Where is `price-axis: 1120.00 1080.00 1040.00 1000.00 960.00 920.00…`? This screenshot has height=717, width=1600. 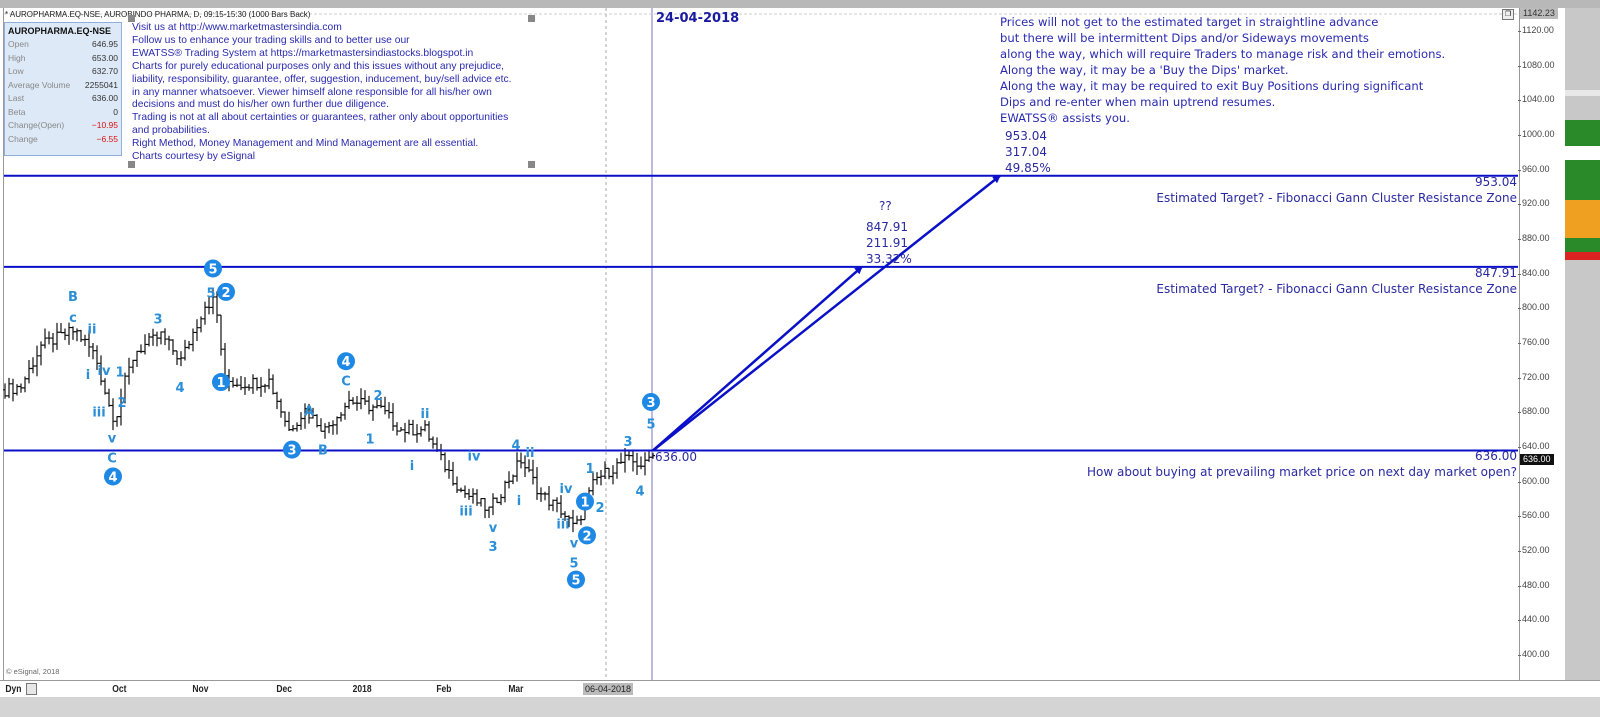 price-axis: 1120.00 1080.00 1040.00 1000.00 960.00 920.00… is located at coordinates (1539, 344).